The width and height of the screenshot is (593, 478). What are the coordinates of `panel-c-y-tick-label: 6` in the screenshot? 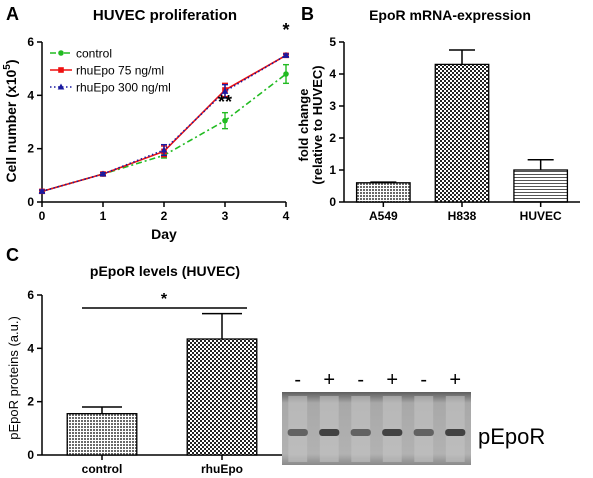 It's located at (30, 295).